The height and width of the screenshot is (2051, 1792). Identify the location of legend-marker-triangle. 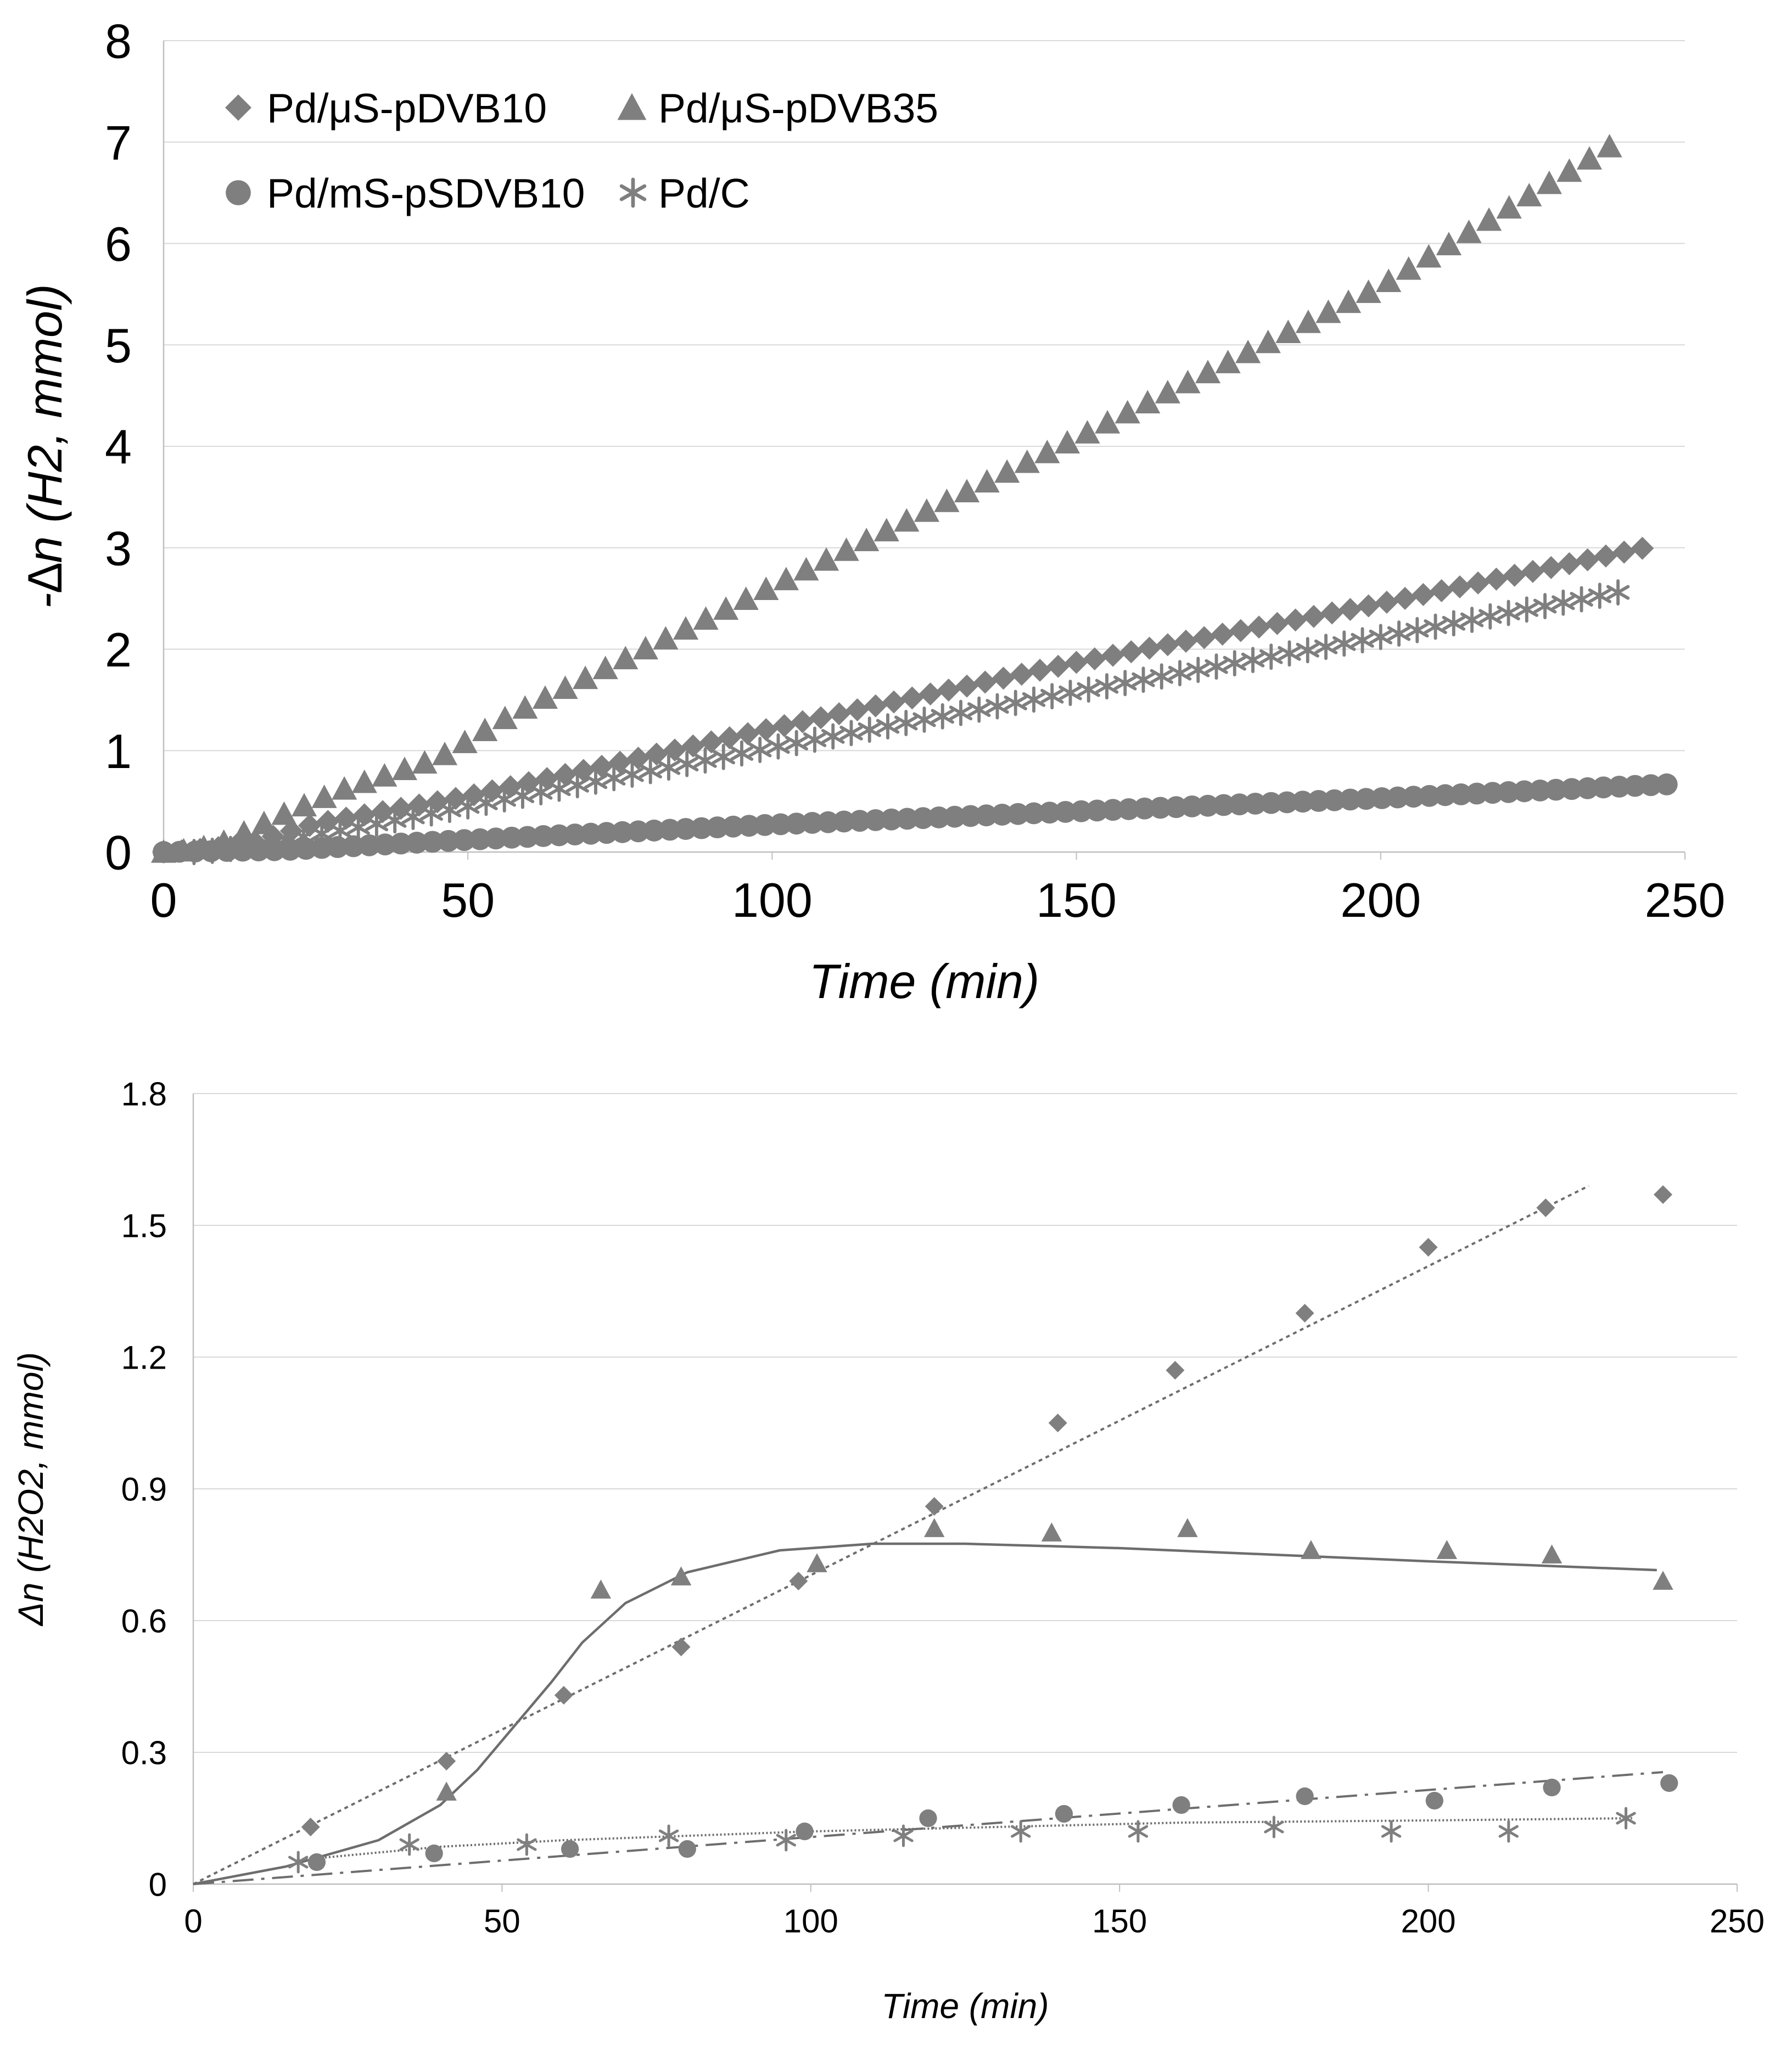
(632, 106).